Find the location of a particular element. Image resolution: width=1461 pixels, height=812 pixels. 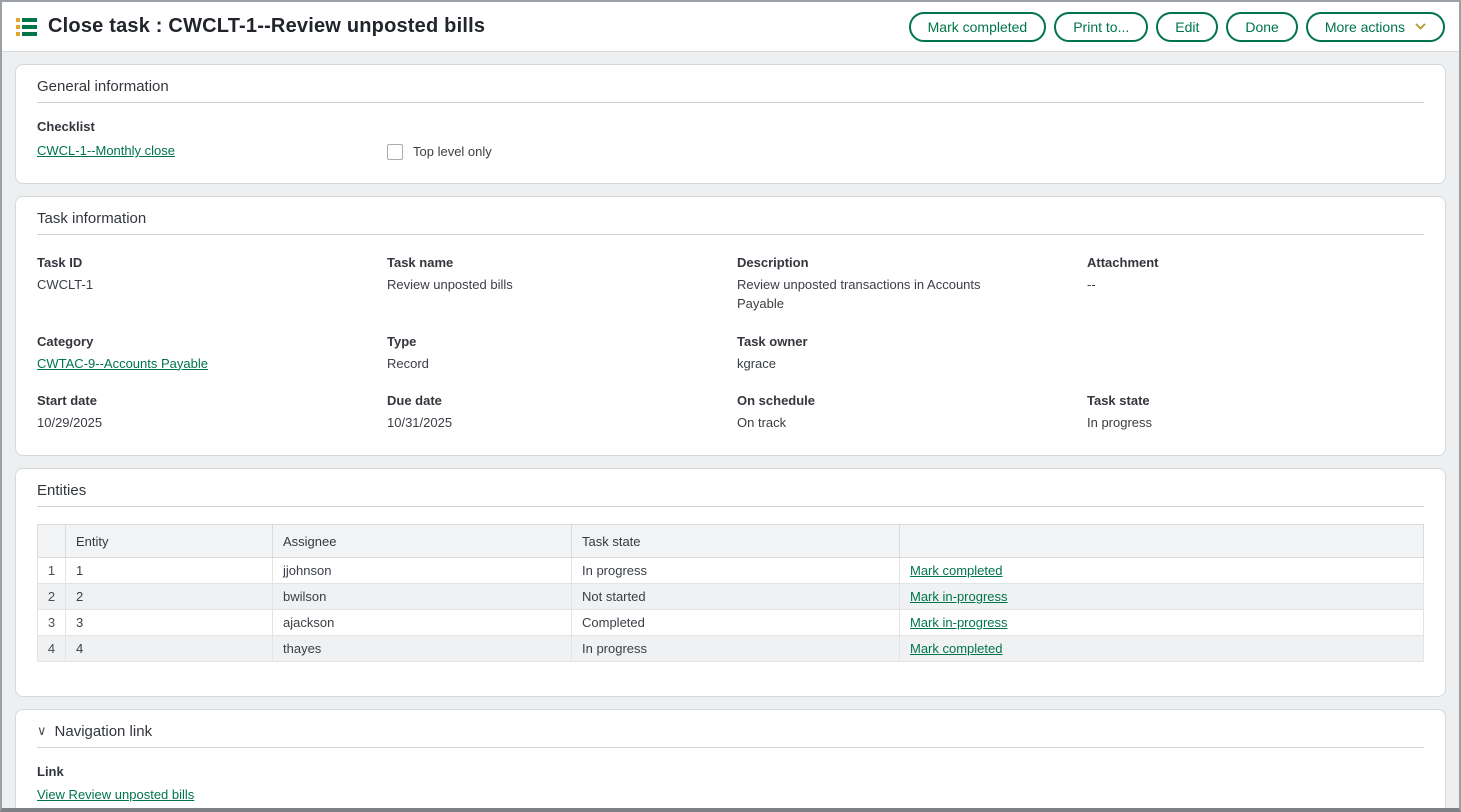

task-state-column-header: Task state is located at coordinates (735, 541).